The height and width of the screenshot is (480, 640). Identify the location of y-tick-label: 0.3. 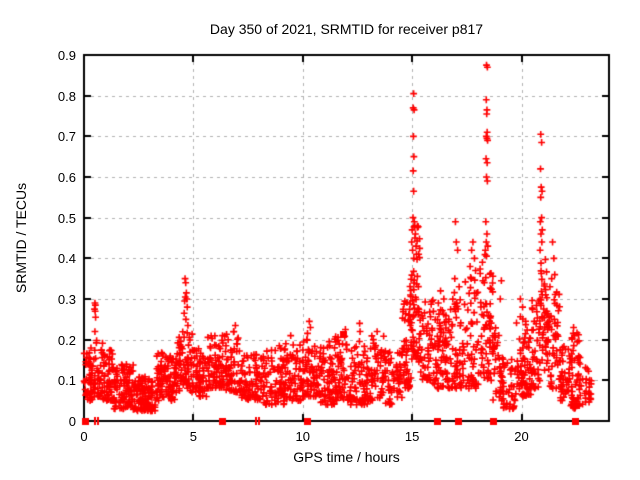
(66, 299).